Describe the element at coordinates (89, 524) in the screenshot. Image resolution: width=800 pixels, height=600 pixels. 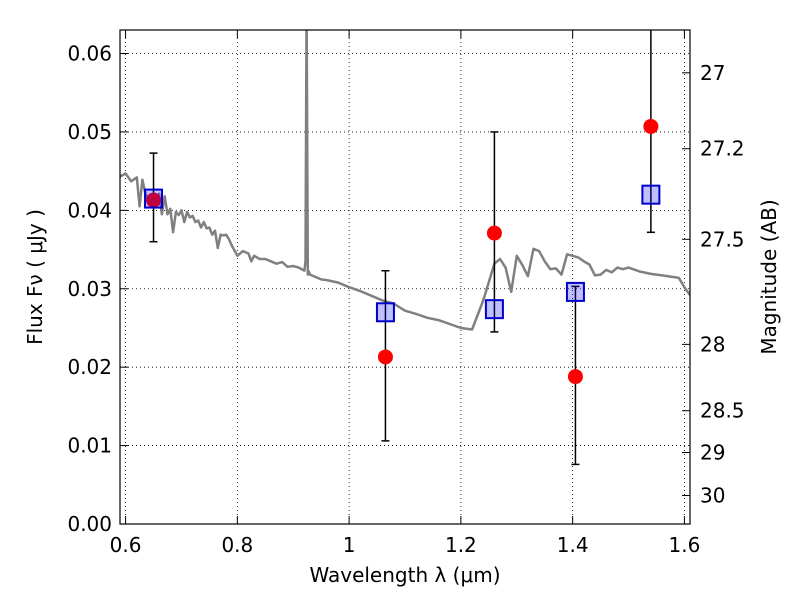
I see `y-tick-label: 0.00` at that location.